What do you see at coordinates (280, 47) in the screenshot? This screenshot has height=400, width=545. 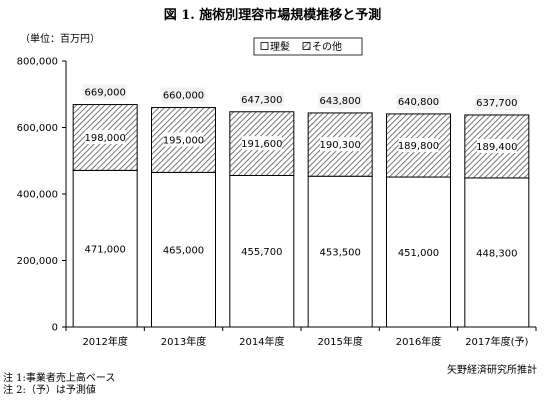 I see `legend-label-rihatsu: 理髪` at bounding box center [280, 47].